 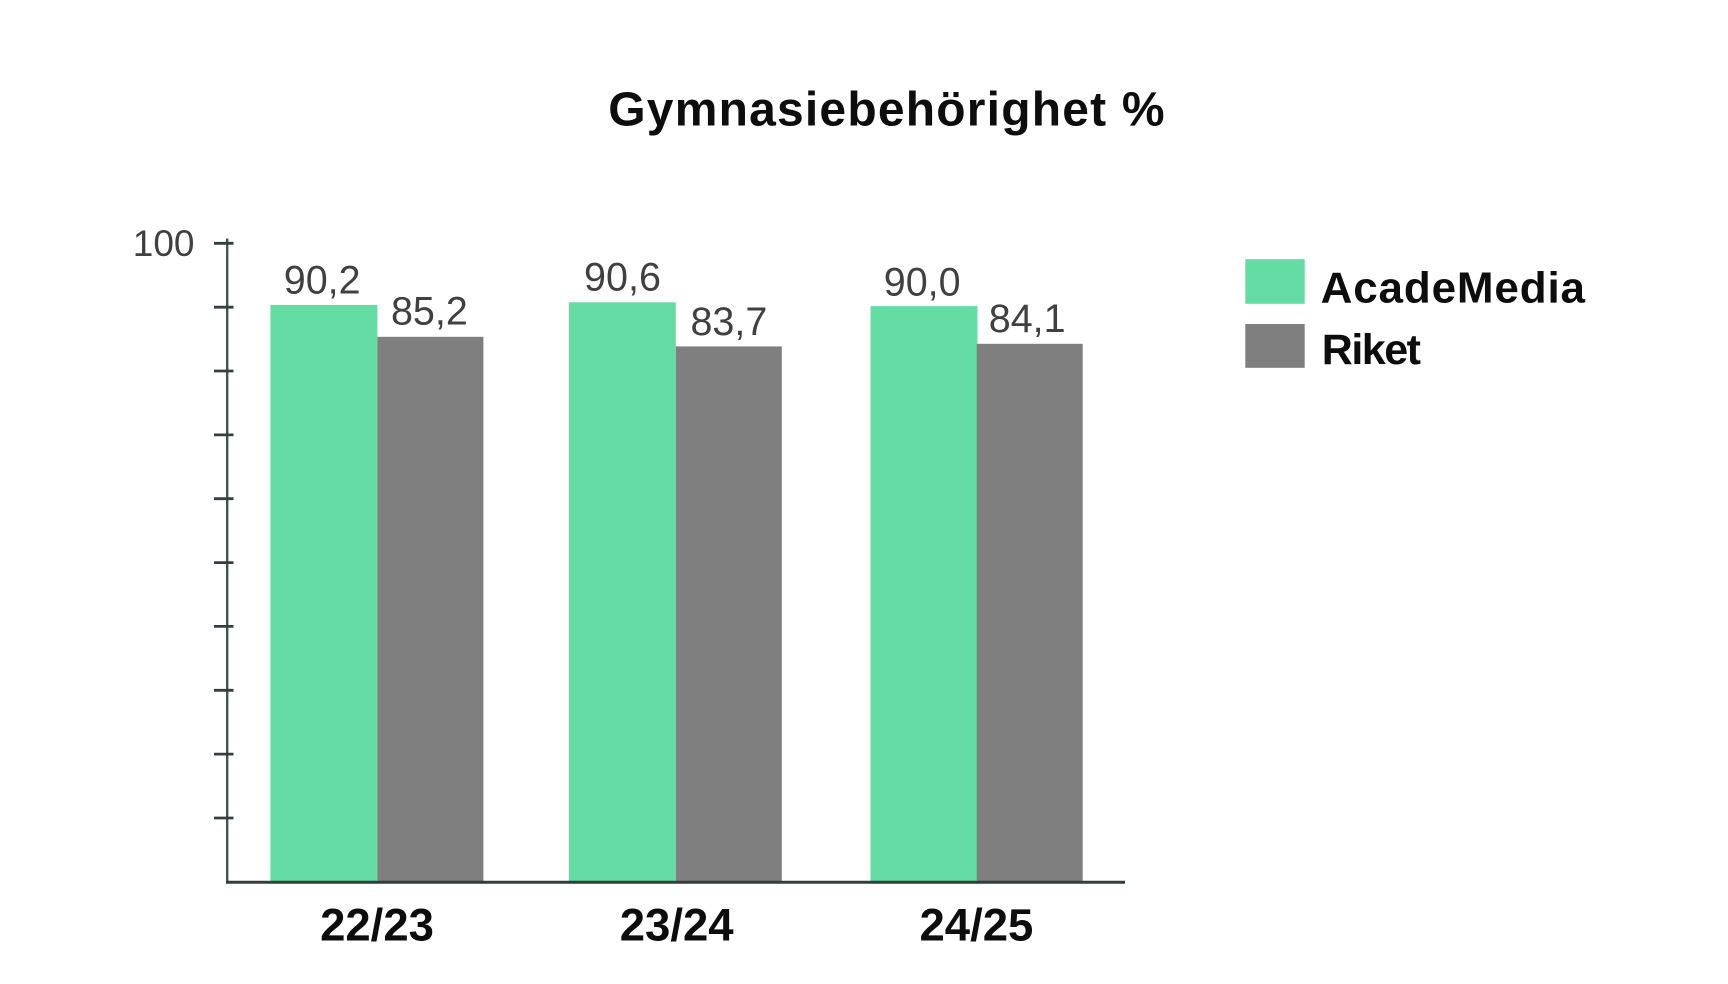 What do you see at coordinates (728, 322) in the screenshot?
I see `svg-text: 83,7` at bounding box center [728, 322].